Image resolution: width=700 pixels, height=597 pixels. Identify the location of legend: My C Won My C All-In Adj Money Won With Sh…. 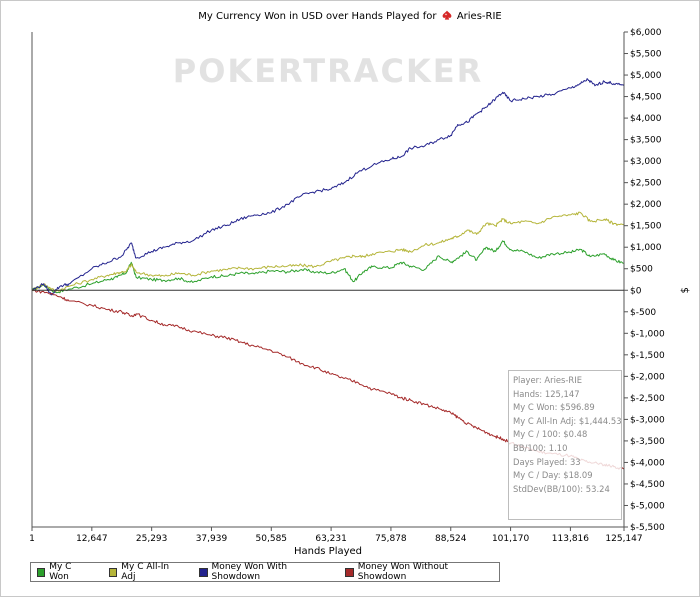
(265, 572).